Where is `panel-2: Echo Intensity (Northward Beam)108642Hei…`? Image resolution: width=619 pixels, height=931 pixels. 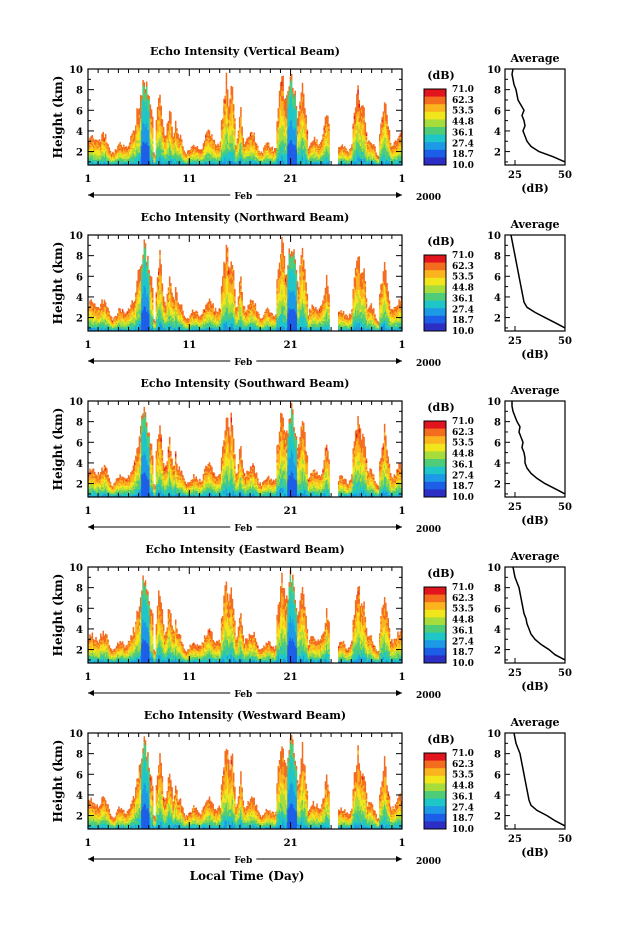
panel-2: Echo Intensity (Northward Beam)108642Hei… is located at coordinates (311, 290).